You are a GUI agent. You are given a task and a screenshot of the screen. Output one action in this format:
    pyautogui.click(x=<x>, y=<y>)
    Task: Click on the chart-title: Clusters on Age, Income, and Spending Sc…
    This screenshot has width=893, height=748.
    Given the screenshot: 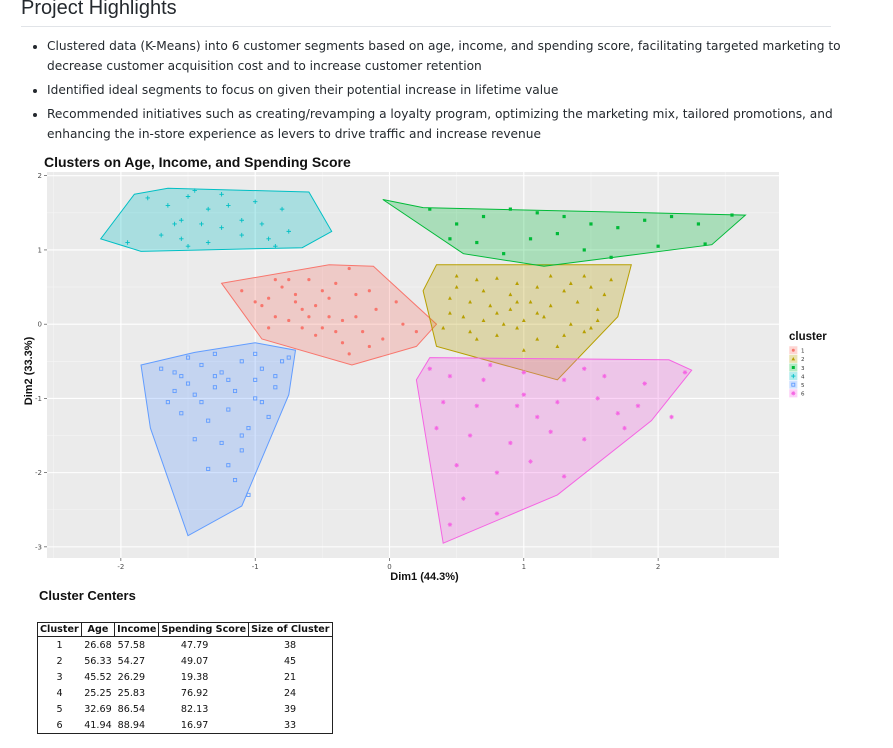 What is the action you would take?
    pyautogui.click(x=197, y=162)
    